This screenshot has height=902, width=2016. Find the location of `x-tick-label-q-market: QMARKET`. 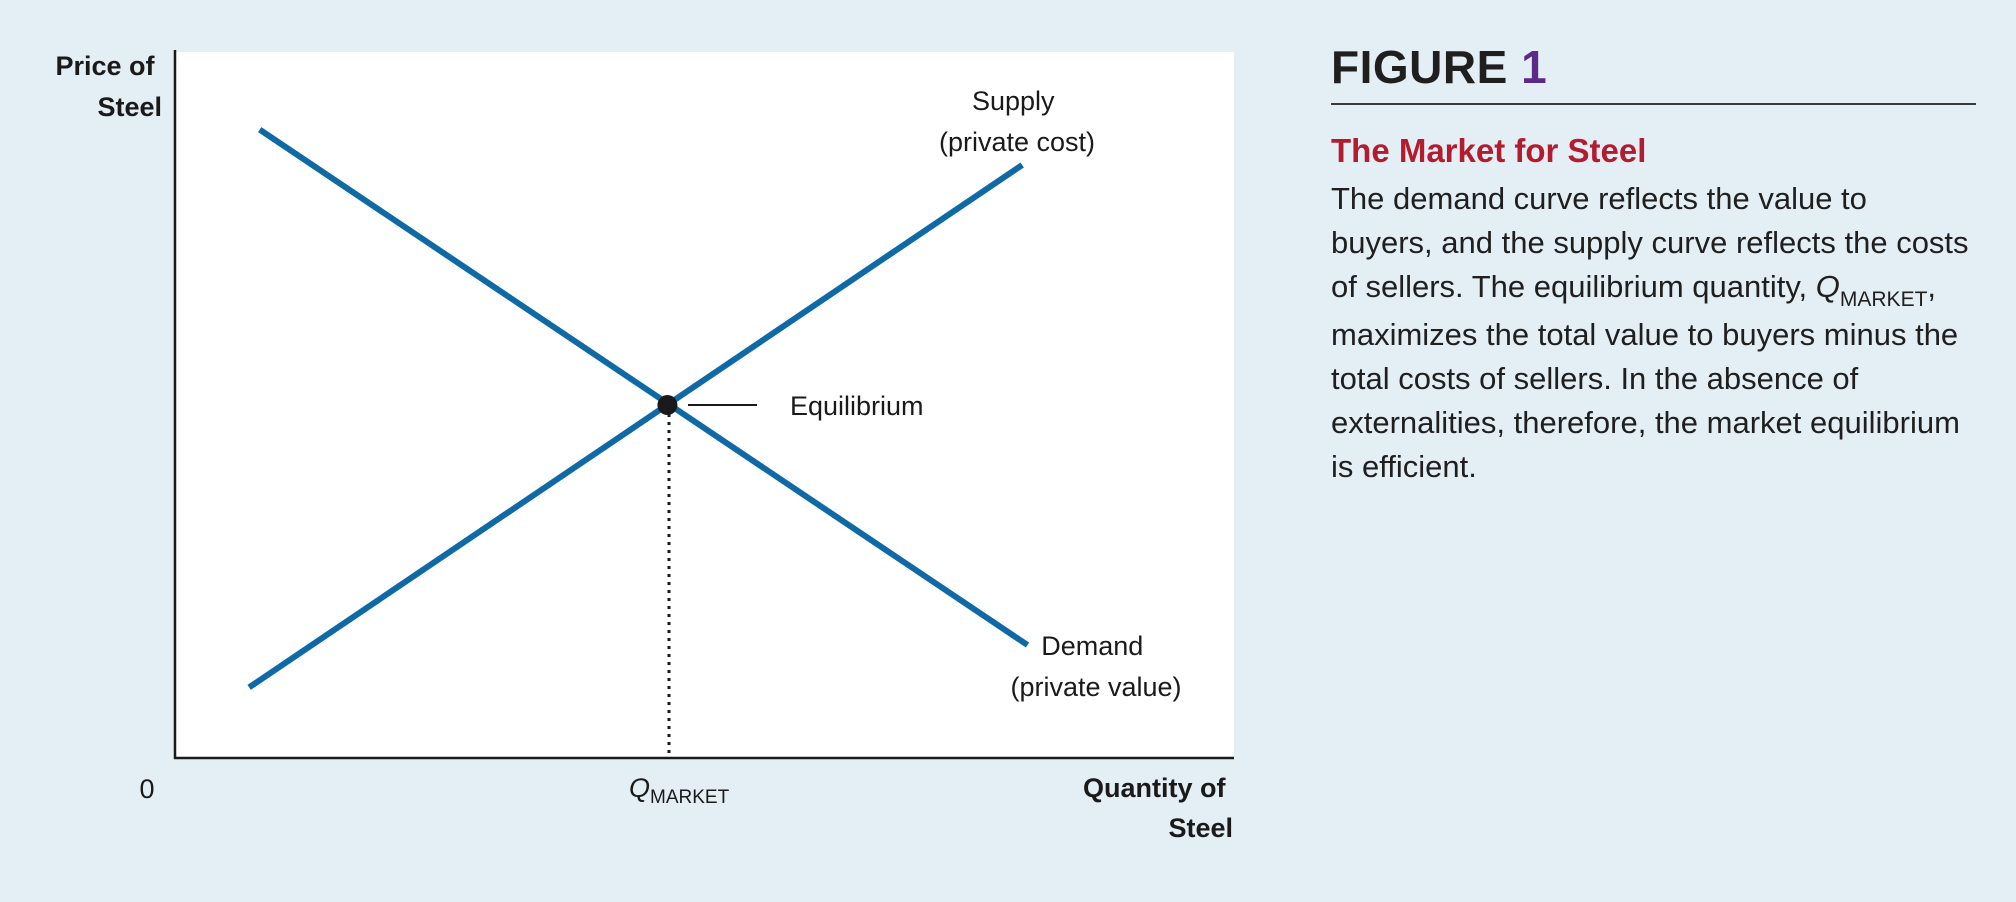

x-tick-label-q-market: QMARKET is located at coordinates (679, 790).